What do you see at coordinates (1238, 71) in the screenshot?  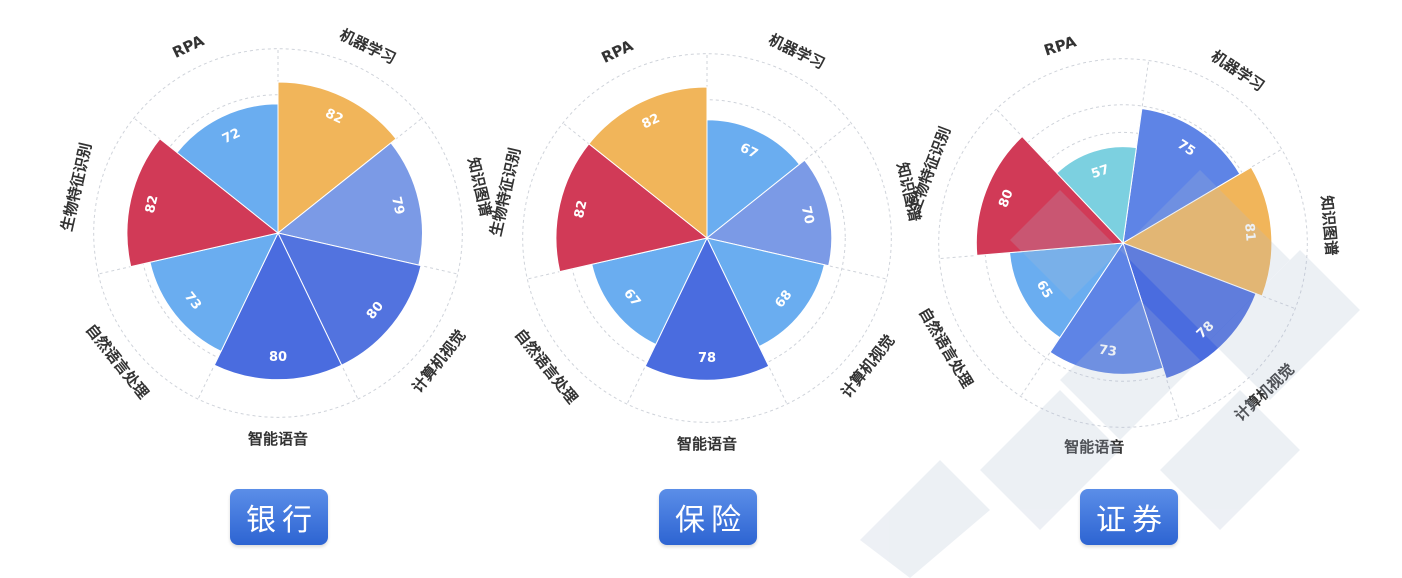 I see `category-label: 机器学习` at bounding box center [1238, 71].